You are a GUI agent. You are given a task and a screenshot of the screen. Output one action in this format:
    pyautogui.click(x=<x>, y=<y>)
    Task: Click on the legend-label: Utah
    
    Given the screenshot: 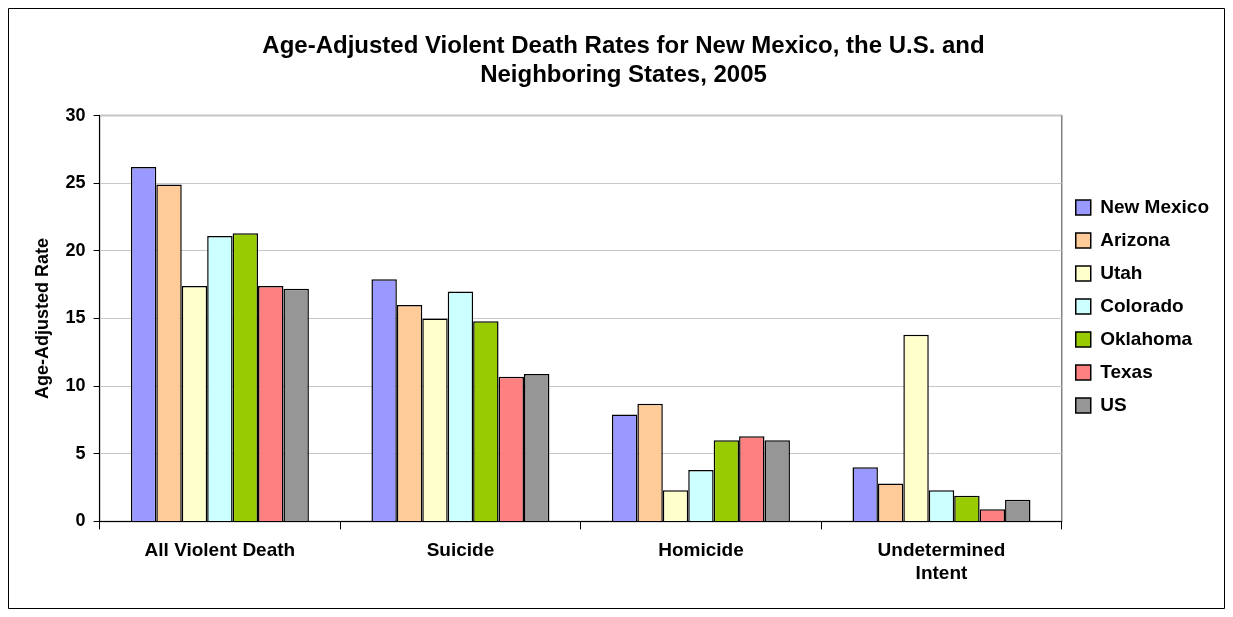 What is the action you would take?
    pyautogui.click(x=1121, y=272)
    